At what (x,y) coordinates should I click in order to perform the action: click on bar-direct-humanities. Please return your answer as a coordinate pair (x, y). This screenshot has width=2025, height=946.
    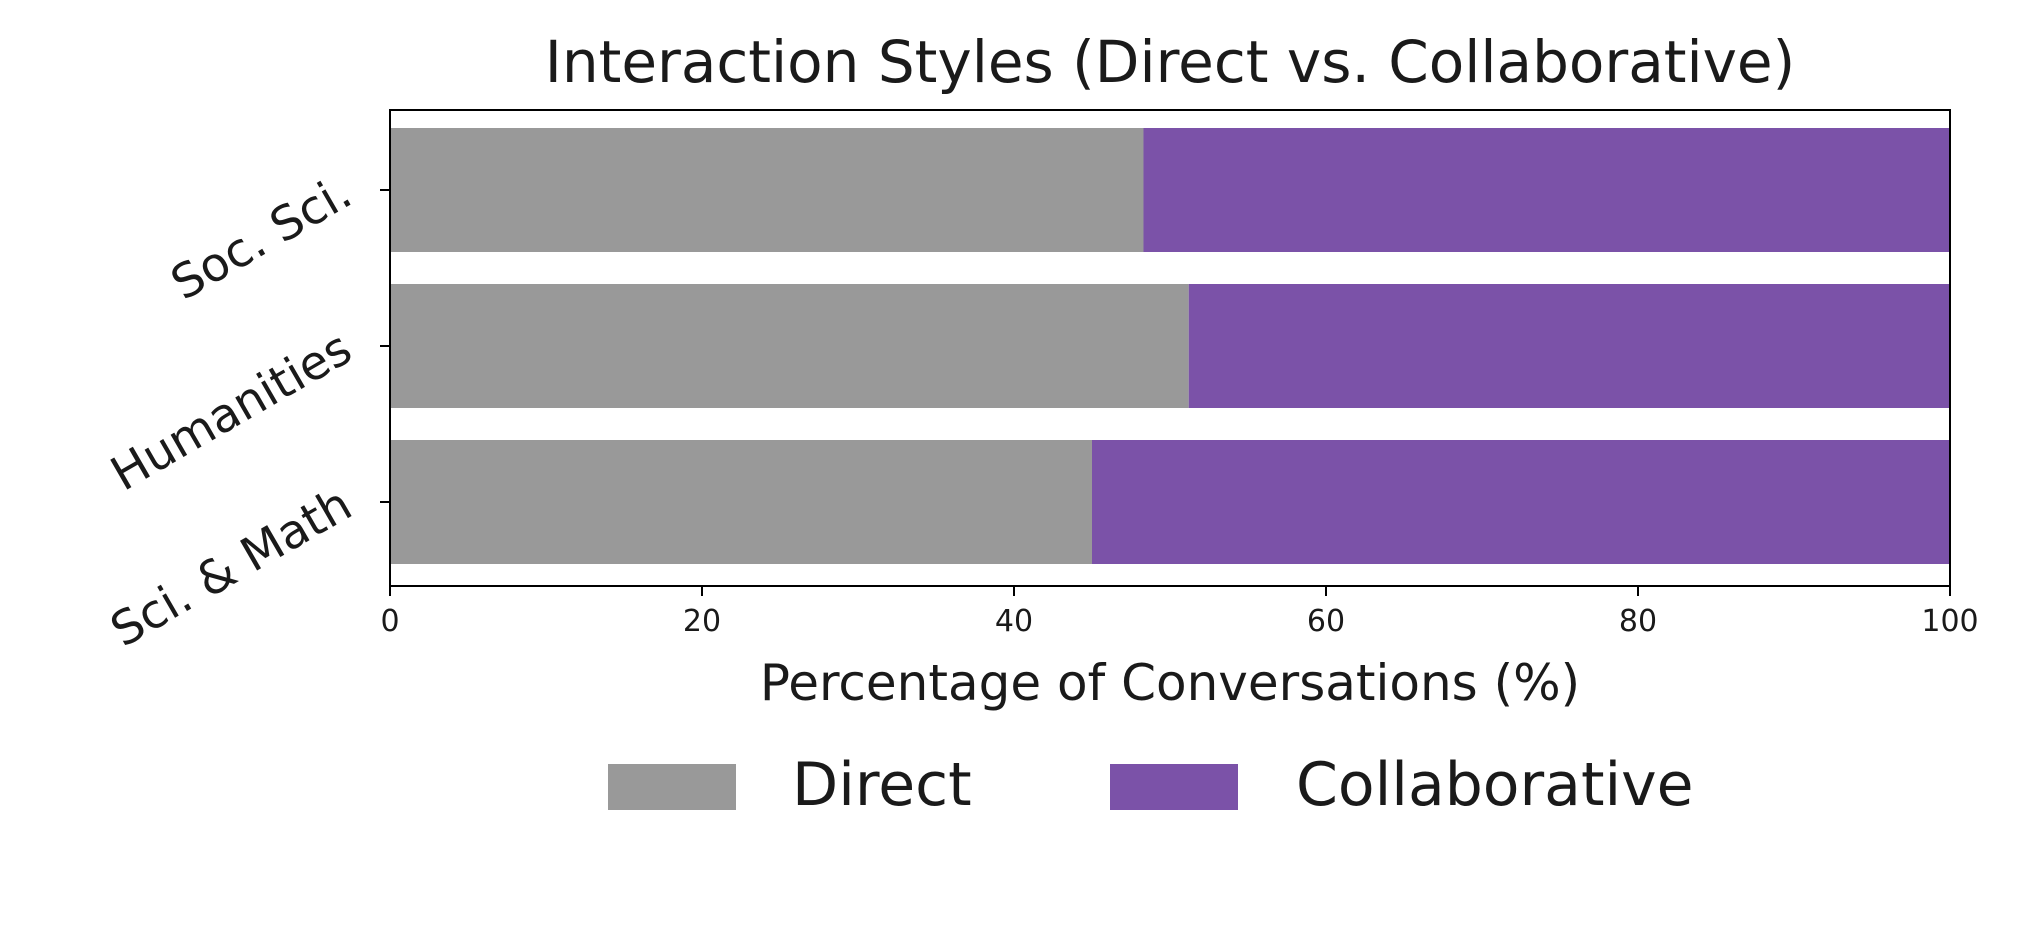
    Looking at the image, I should click on (789, 346).